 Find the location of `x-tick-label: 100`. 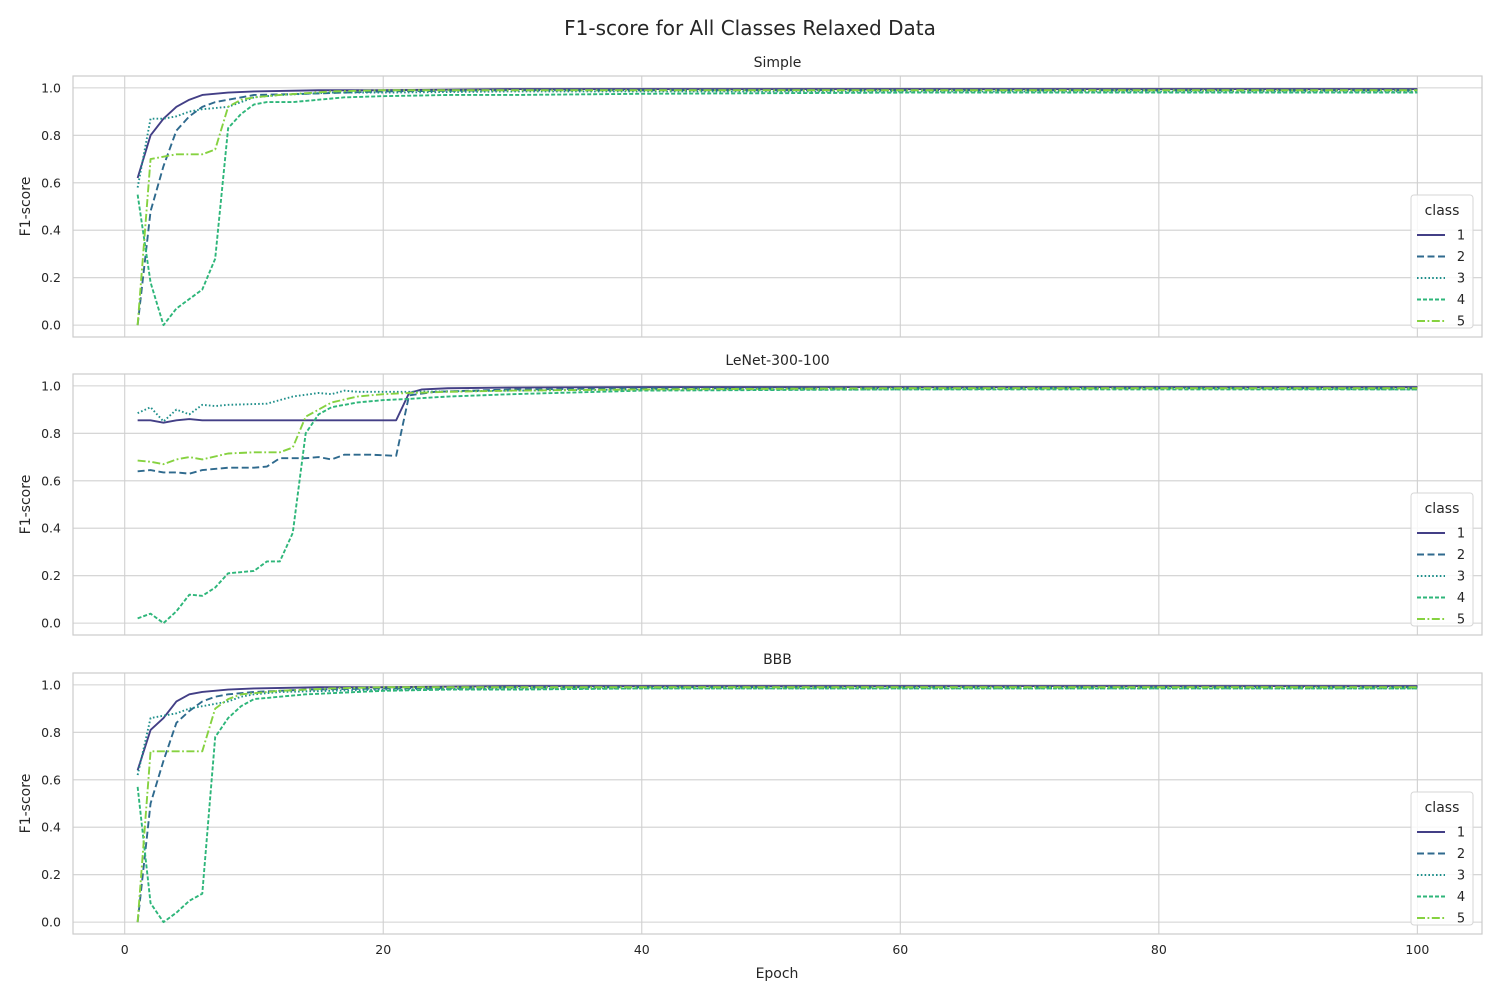

x-tick-label: 100 is located at coordinates (1417, 949).